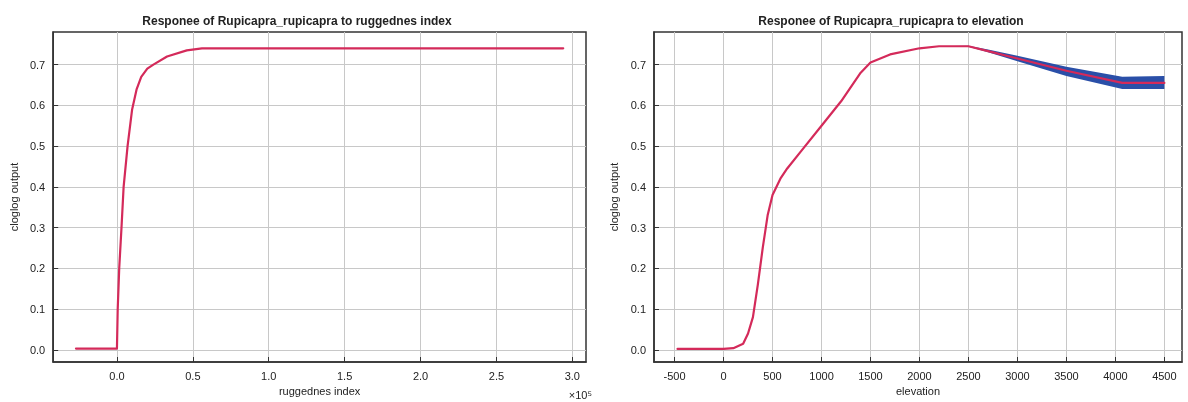  Describe the element at coordinates (772, 375) in the screenshot. I see `x-tick-label: 500` at that location.